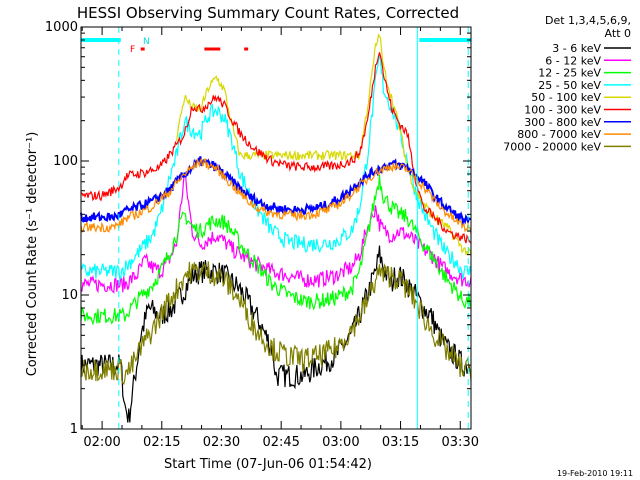 Image resolution: width=640 pixels, height=480 pixels. What do you see at coordinates (569, 85) in the screenshot?
I see `legend-label-4: 25 - 50 keV` at bounding box center [569, 85].